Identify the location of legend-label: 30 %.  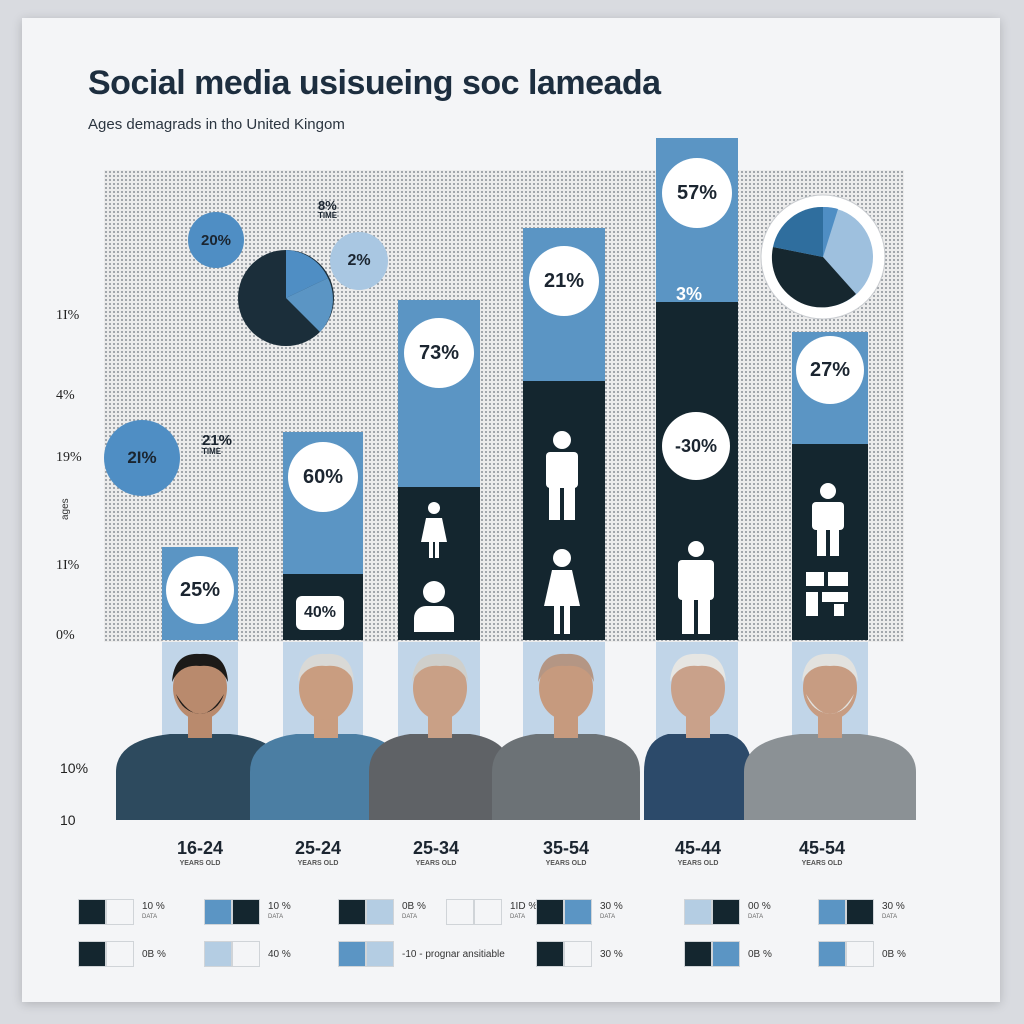
(611, 954).